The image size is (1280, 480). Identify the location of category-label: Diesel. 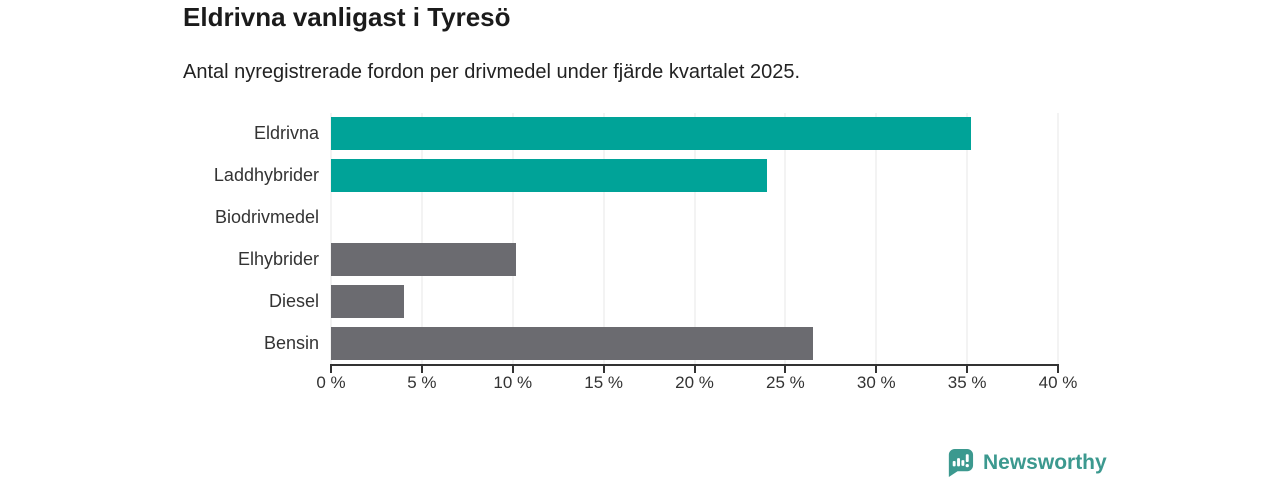
(293, 300).